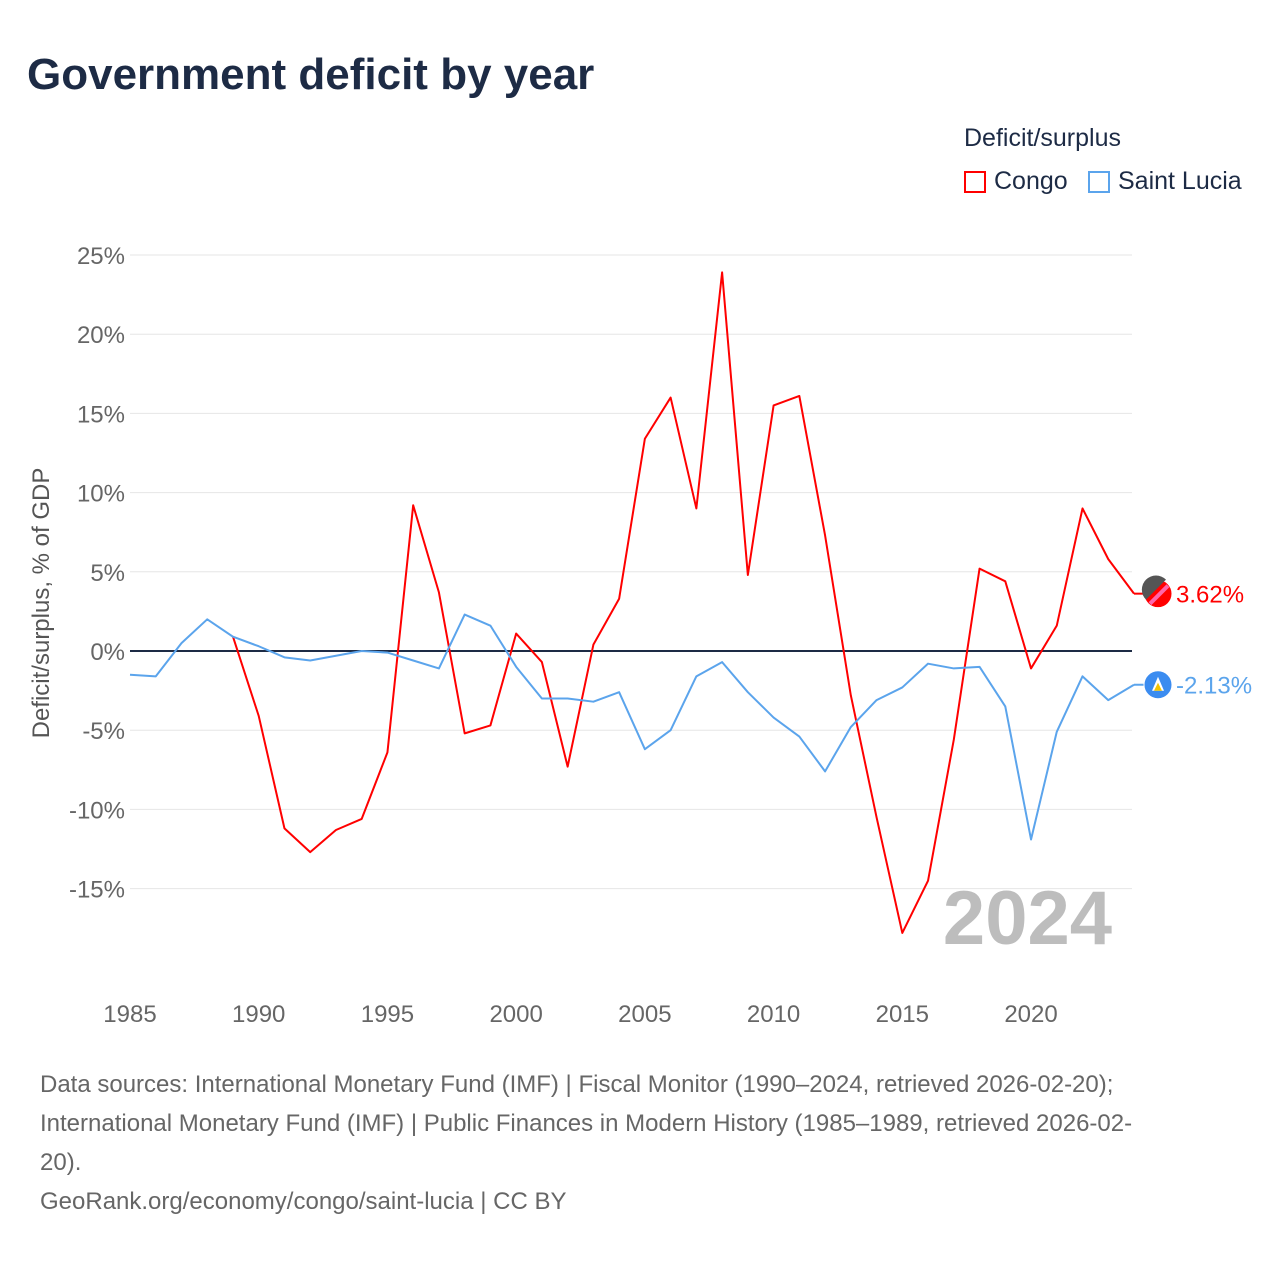 The height and width of the screenshot is (1280, 1280). Describe the element at coordinates (311, 74) in the screenshot. I see `chart-title: Government deficit by year` at that location.